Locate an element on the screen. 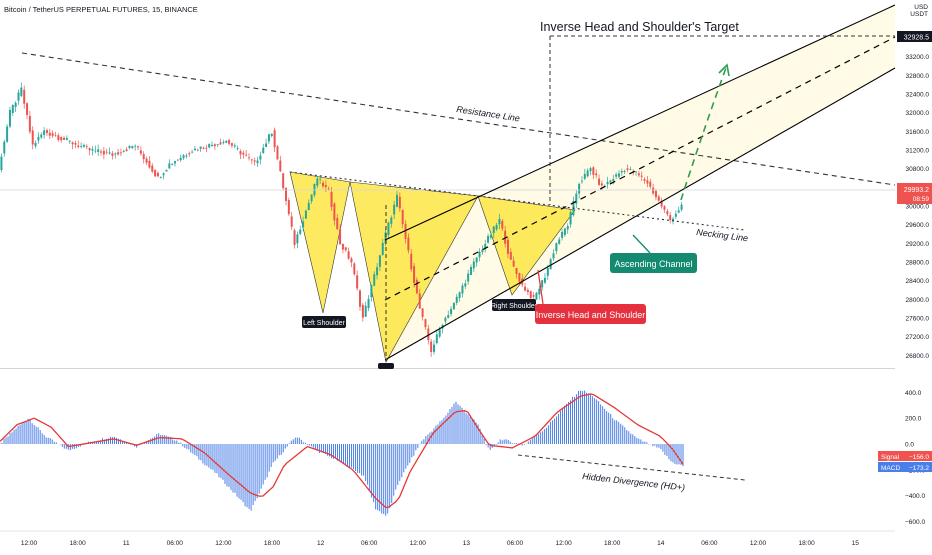 Image resolution: width=932 pixels, height=555 pixels. channel-callout is located at coordinates (653, 263).